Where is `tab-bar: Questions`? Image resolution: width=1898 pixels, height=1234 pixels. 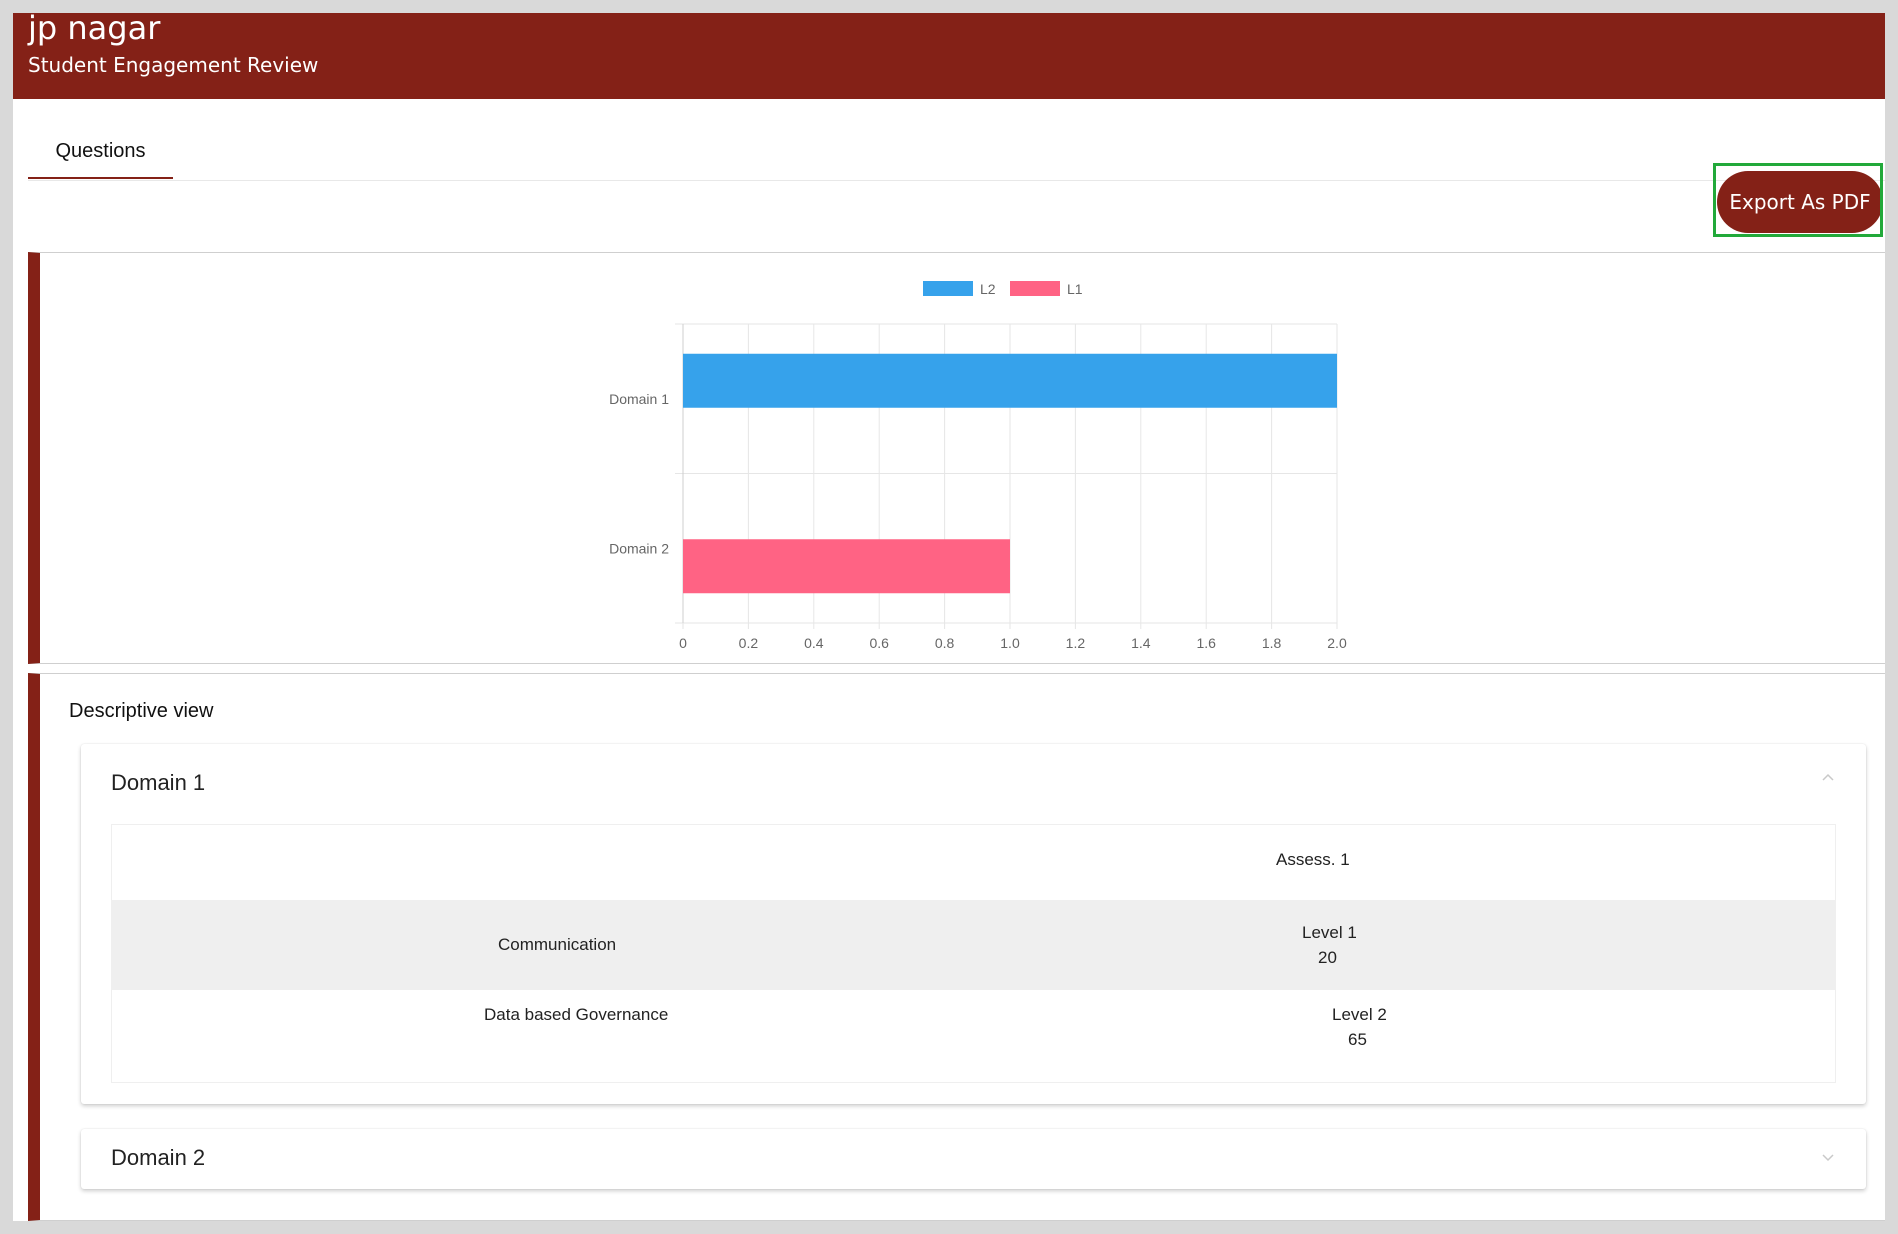 tab-bar: Questions is located at coordinates (956, 155).